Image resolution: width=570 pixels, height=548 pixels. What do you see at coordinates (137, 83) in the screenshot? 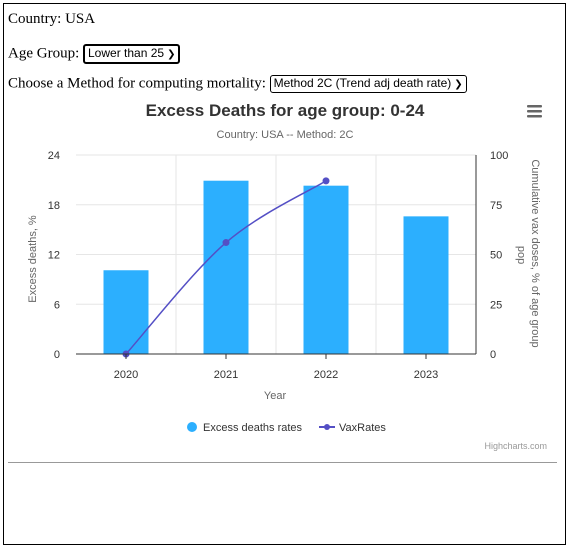
I see `method-label: Choose a Method for computing mortality:` at bounding box center [137, 83].